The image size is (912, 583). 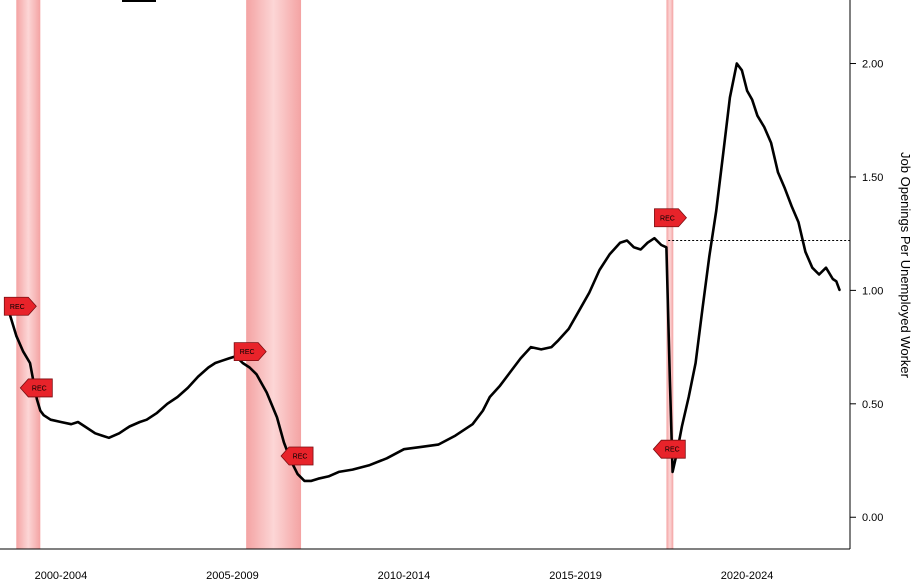 I want to click on legend-swatch, so click(x=139, y=1).